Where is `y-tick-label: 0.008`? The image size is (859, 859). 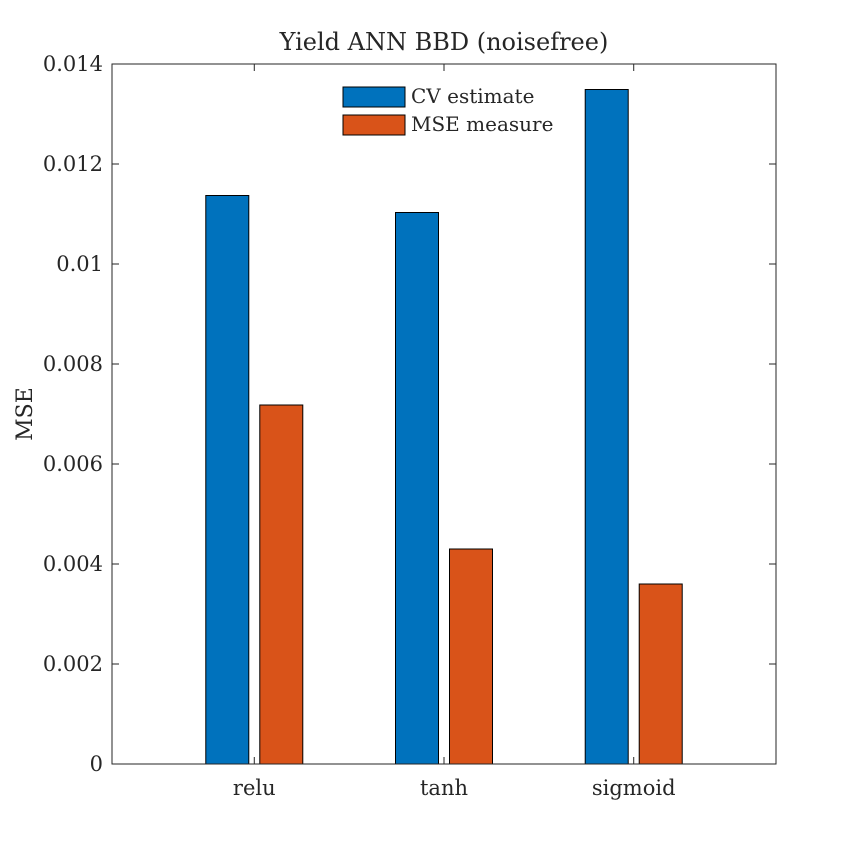 y-tick-label: 0.008 is located at coordinates (73, 364).